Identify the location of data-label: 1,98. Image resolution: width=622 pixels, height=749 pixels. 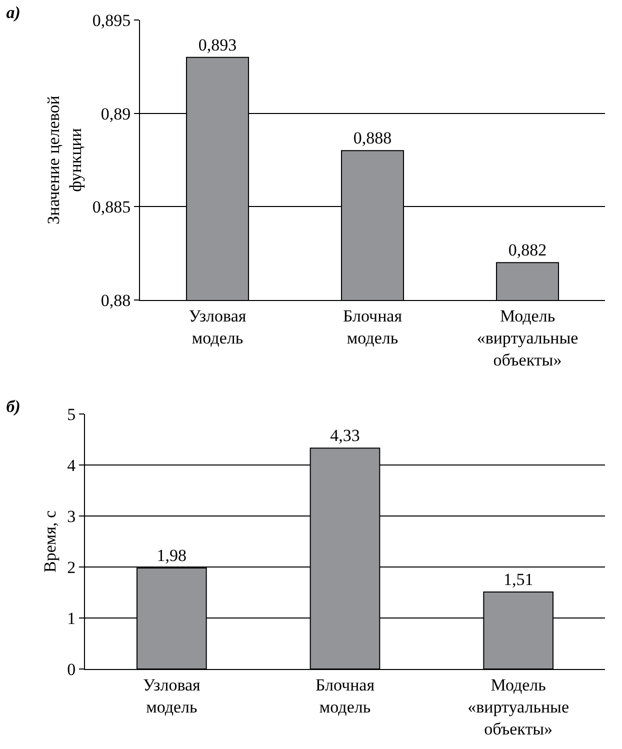
(171, 556).